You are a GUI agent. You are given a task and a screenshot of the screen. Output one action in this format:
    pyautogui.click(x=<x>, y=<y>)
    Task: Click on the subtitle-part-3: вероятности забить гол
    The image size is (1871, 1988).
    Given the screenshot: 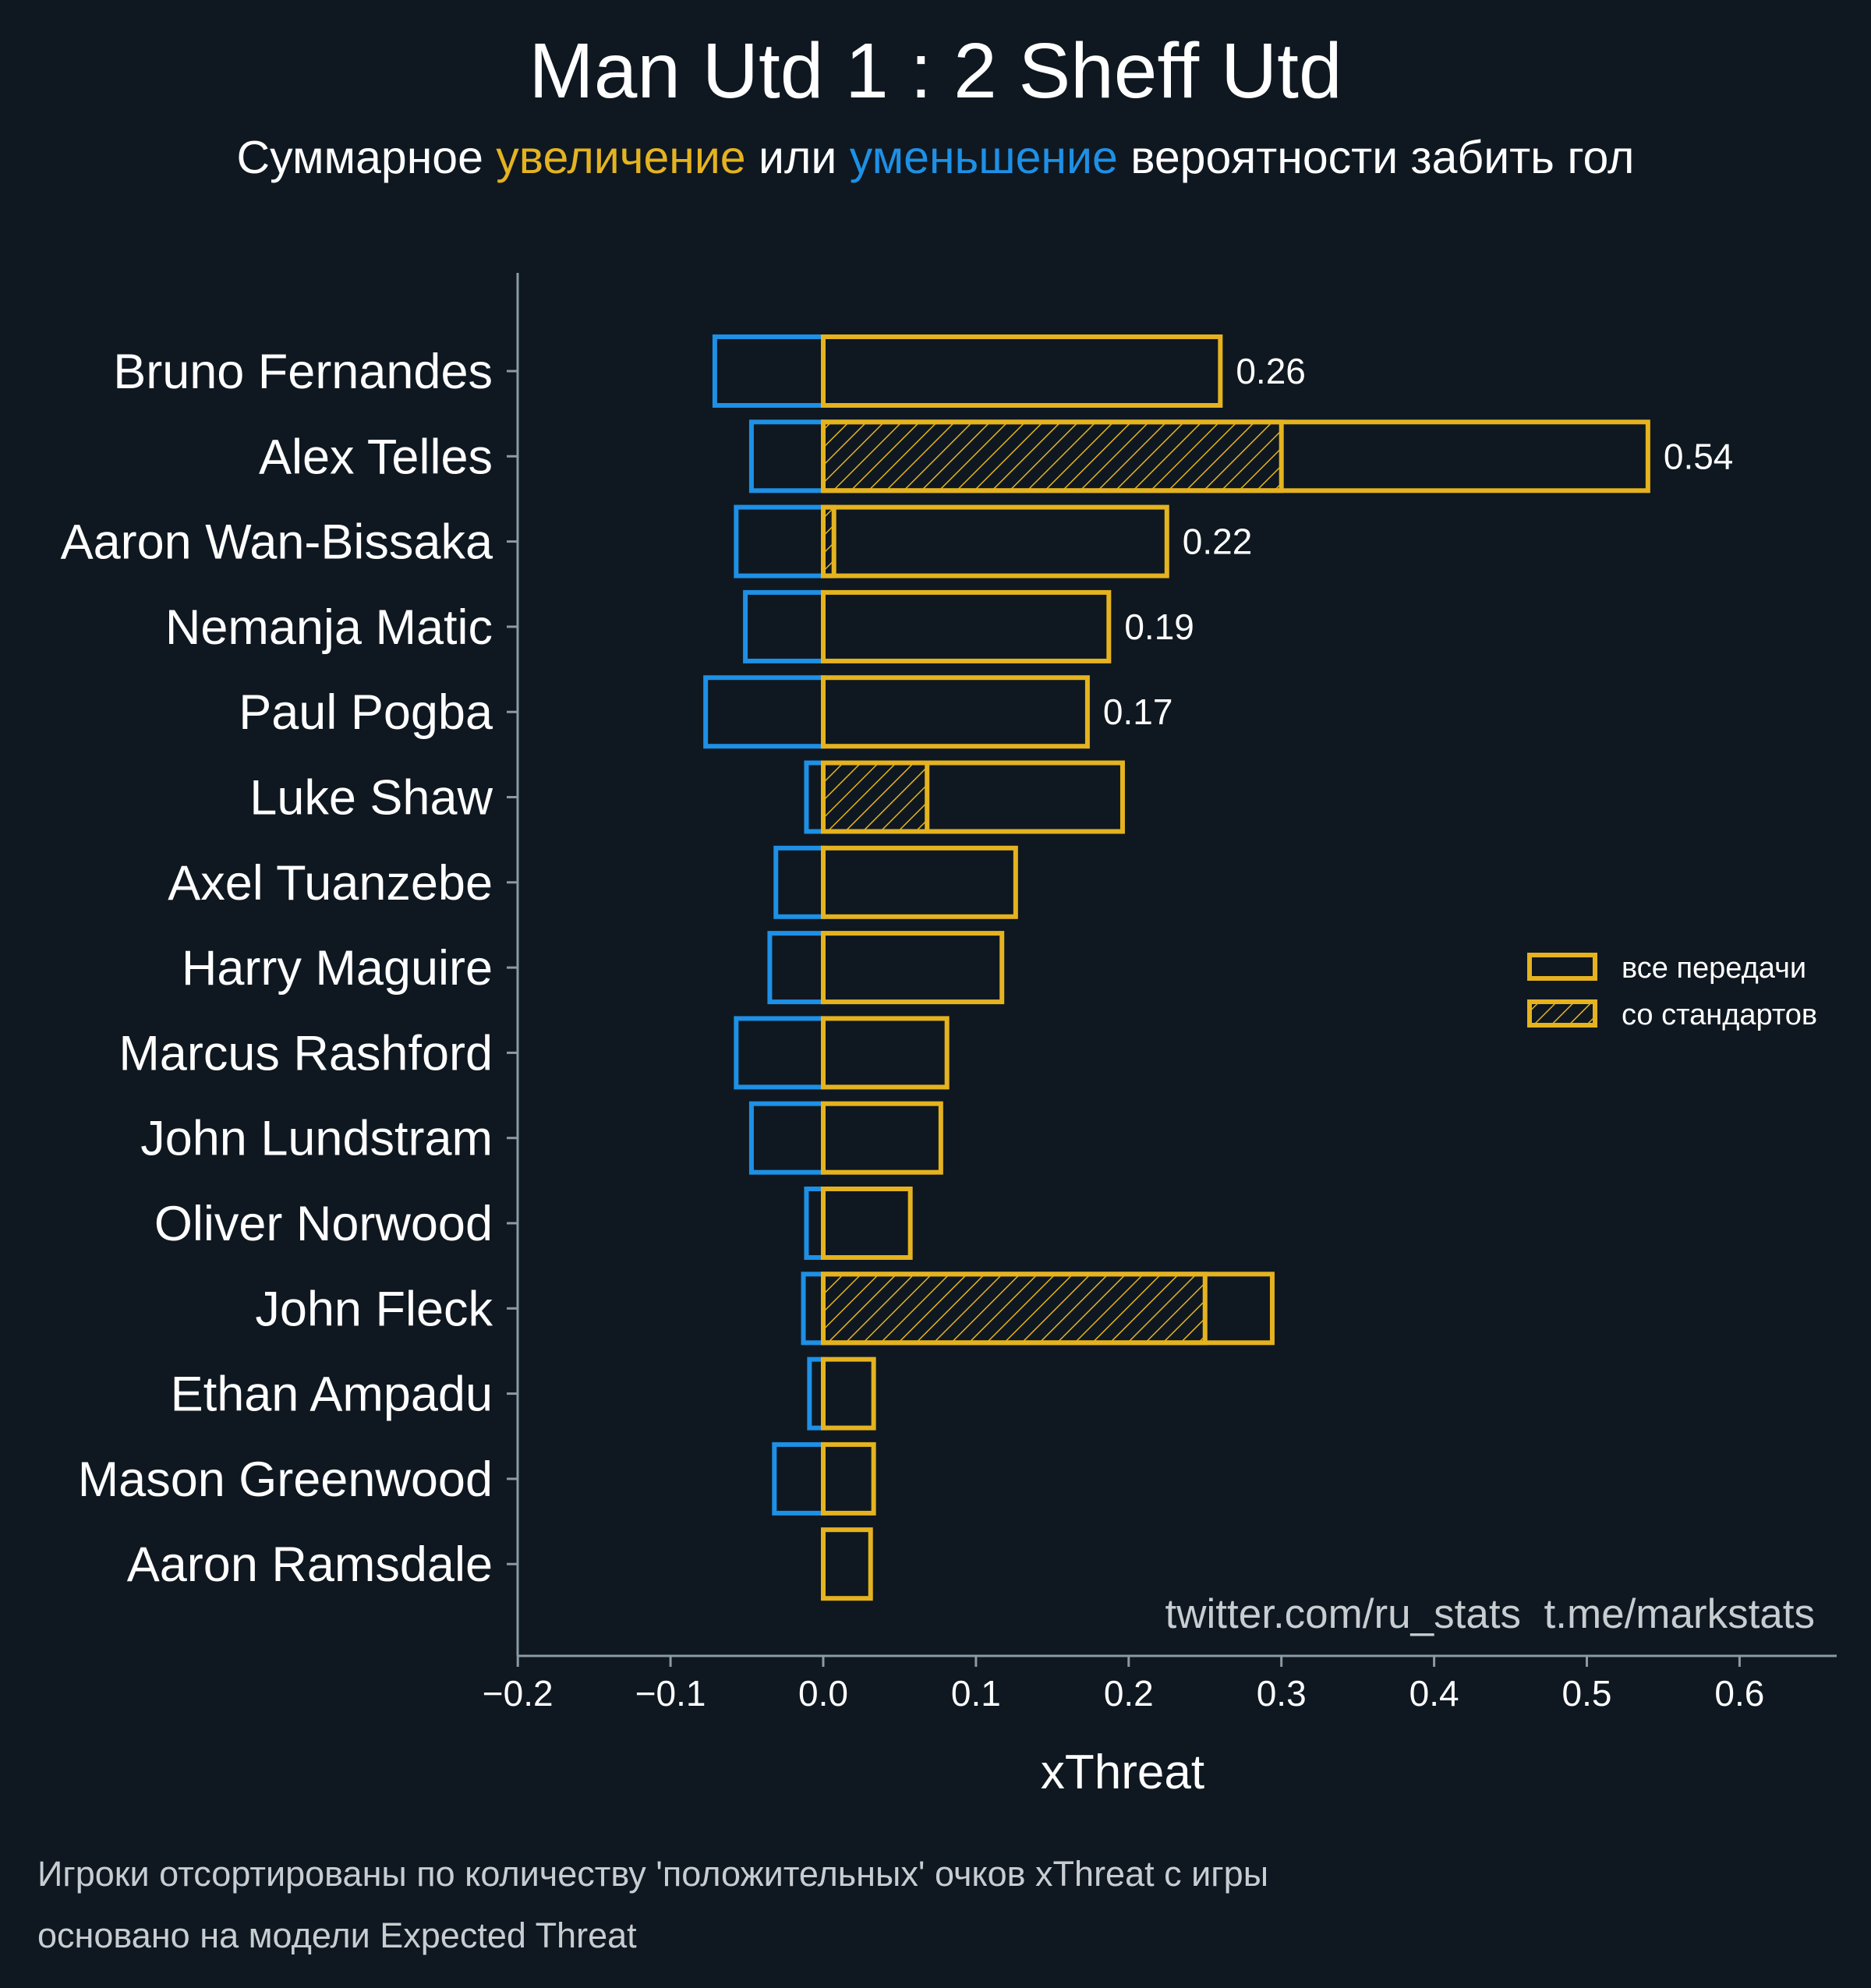 What is the action you would take?
    pyautogui.click(x=1376, y=157)
    